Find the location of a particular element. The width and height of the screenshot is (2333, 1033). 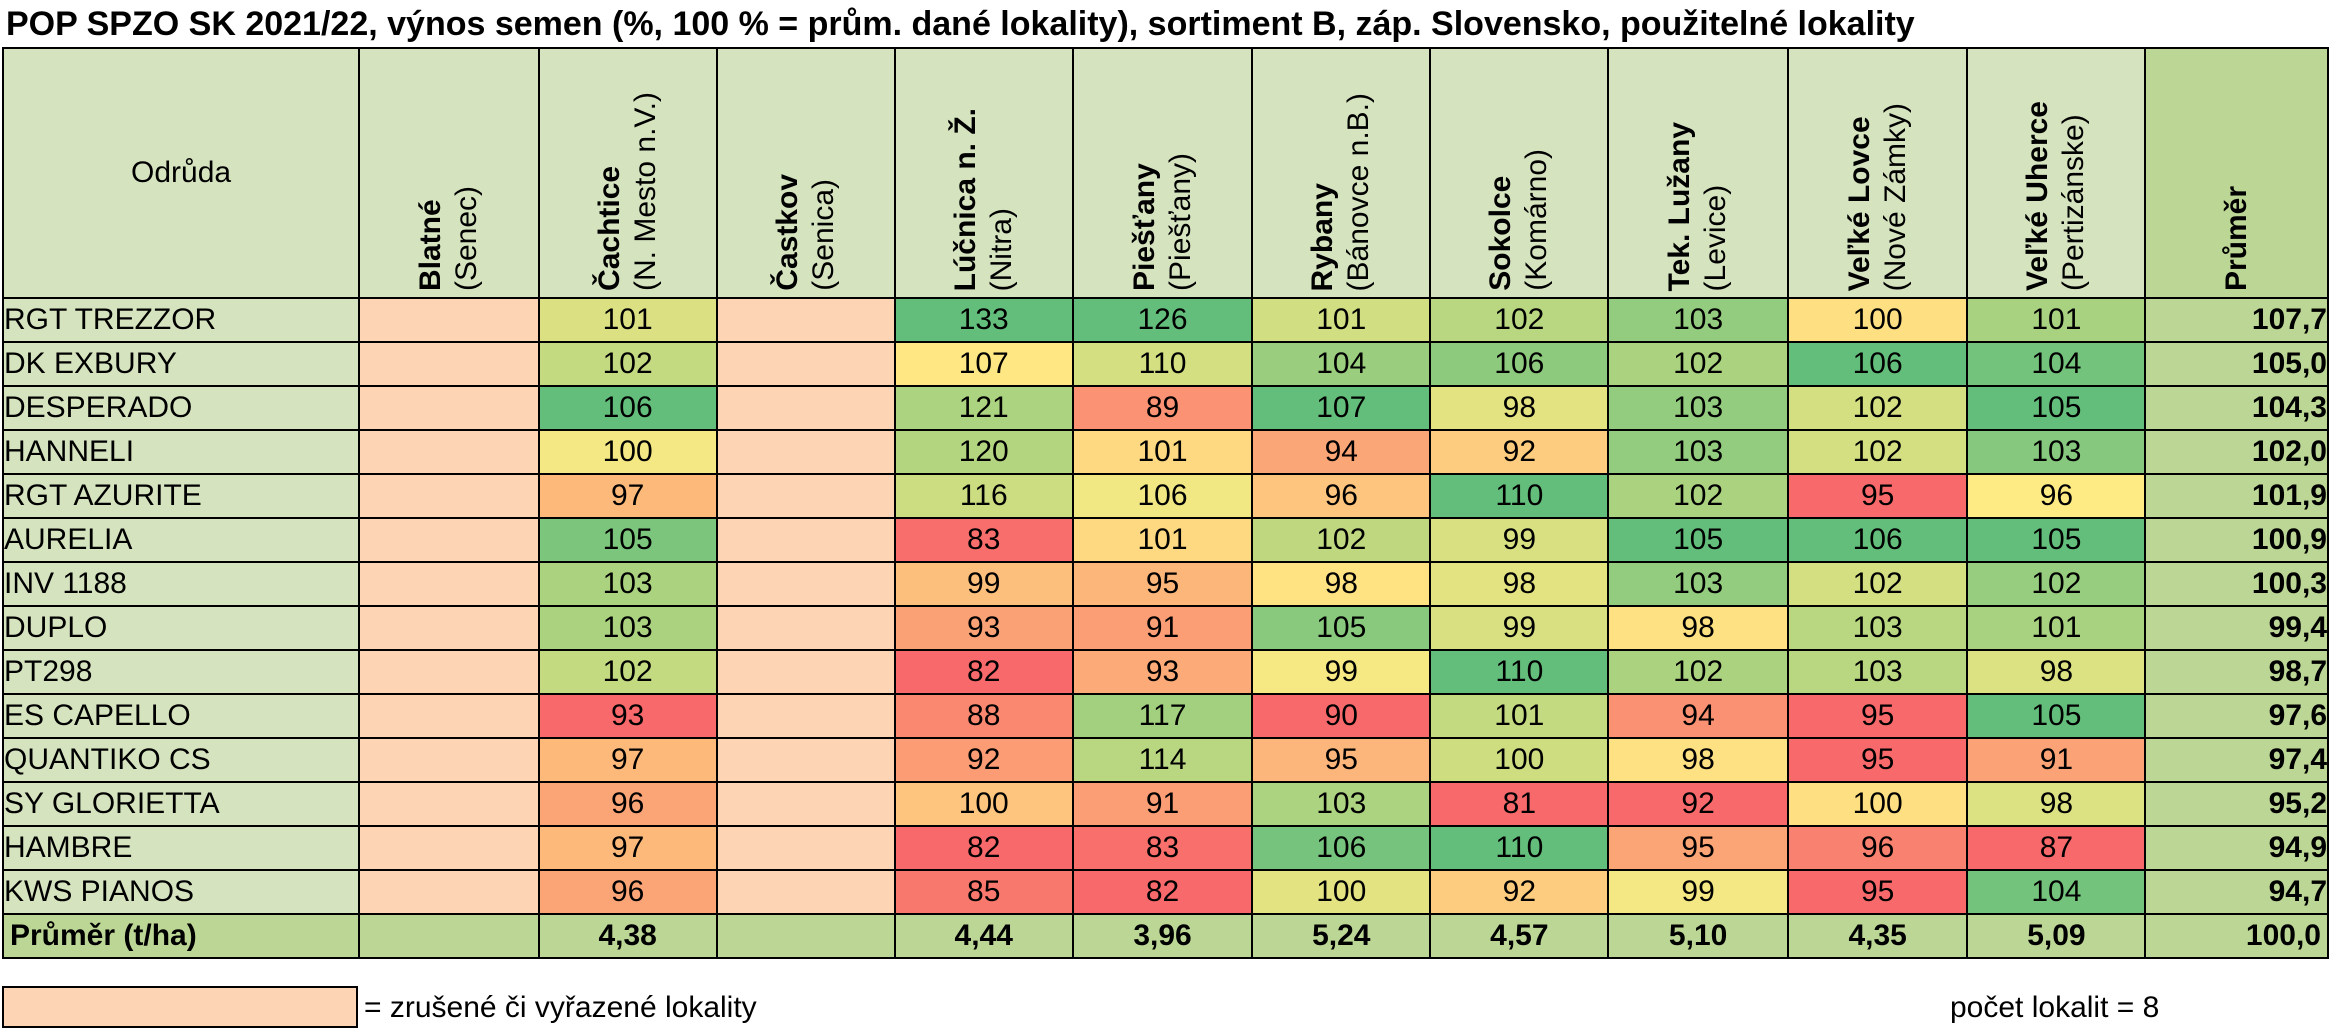

location-region: (Komárno) is located at coordinates (1537, 220).